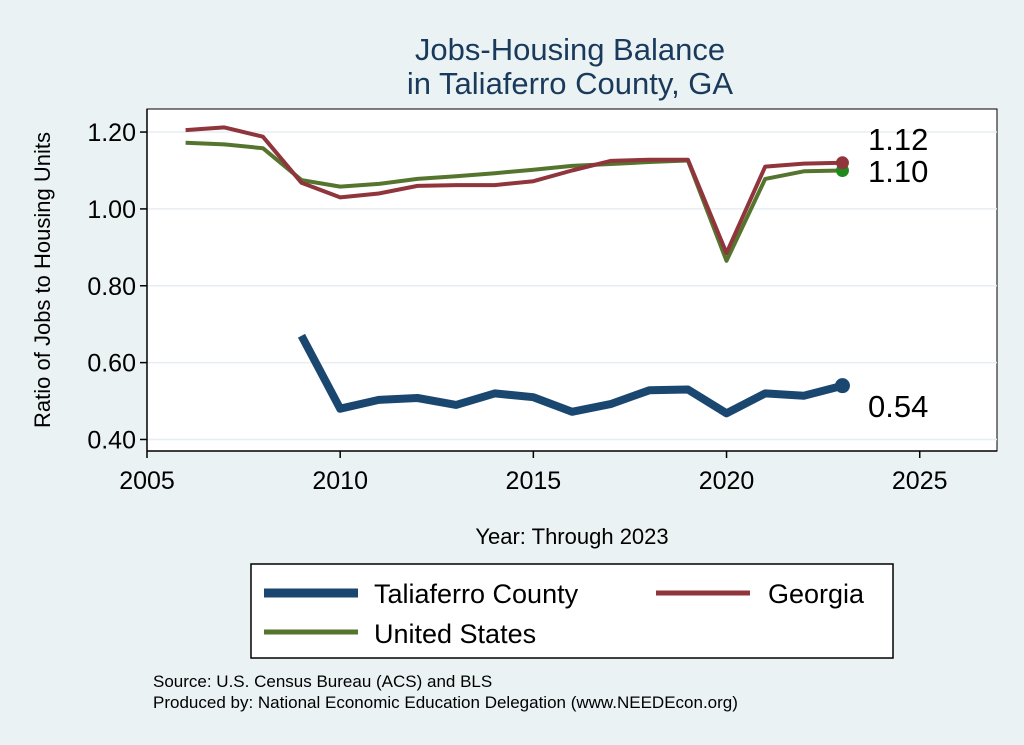 The width and height of the screenshot is (1024, 745). I want to click on y-tick-label: 0.60, so click(111, 364).